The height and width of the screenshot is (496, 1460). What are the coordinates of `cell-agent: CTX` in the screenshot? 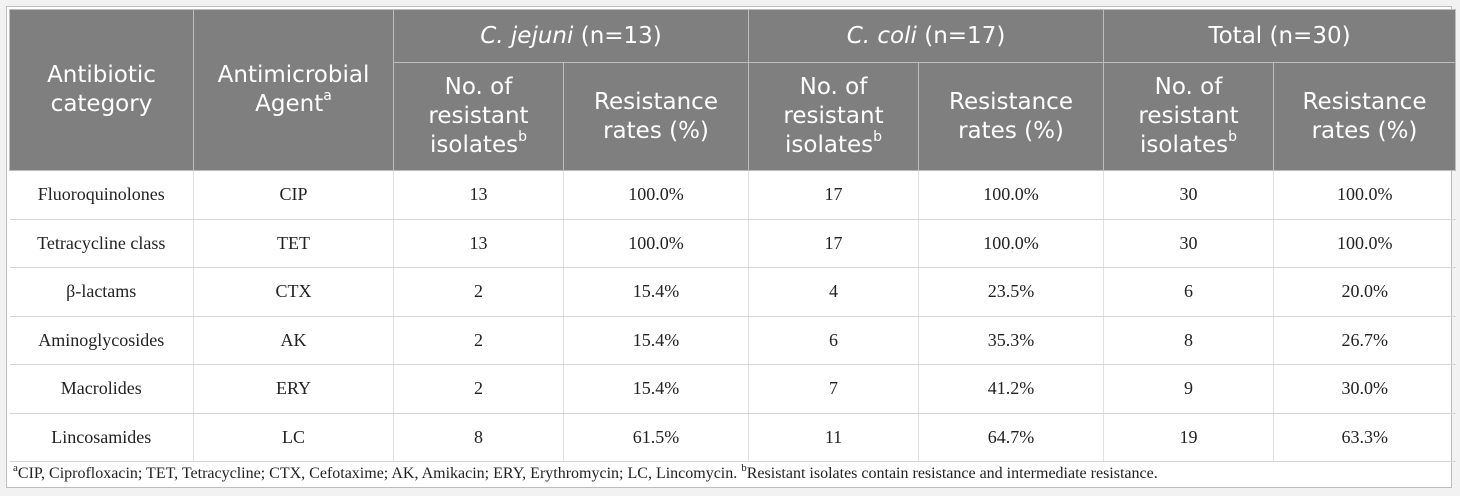 It's located at (293, 292).